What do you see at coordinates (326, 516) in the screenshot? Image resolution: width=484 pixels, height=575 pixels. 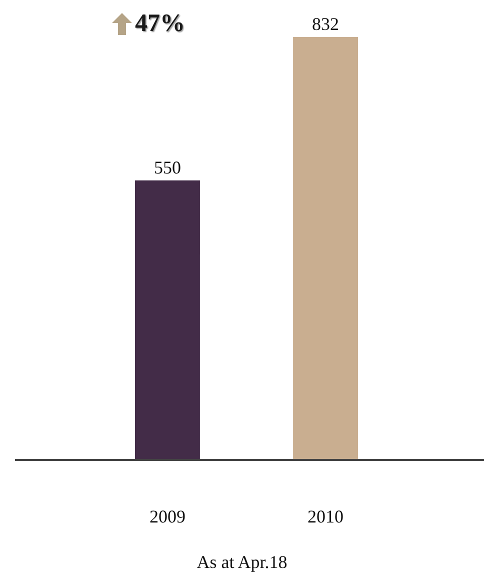 I see `x-tick-label: 2010` at bounding box center [326, 516].